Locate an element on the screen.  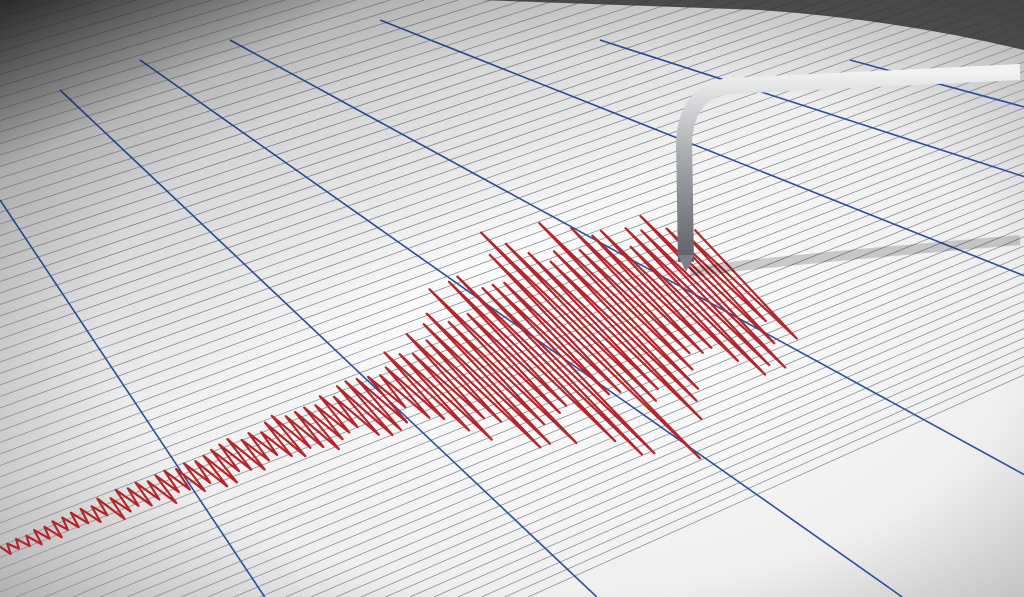
needle-arm is located at coordinates (848, 163).